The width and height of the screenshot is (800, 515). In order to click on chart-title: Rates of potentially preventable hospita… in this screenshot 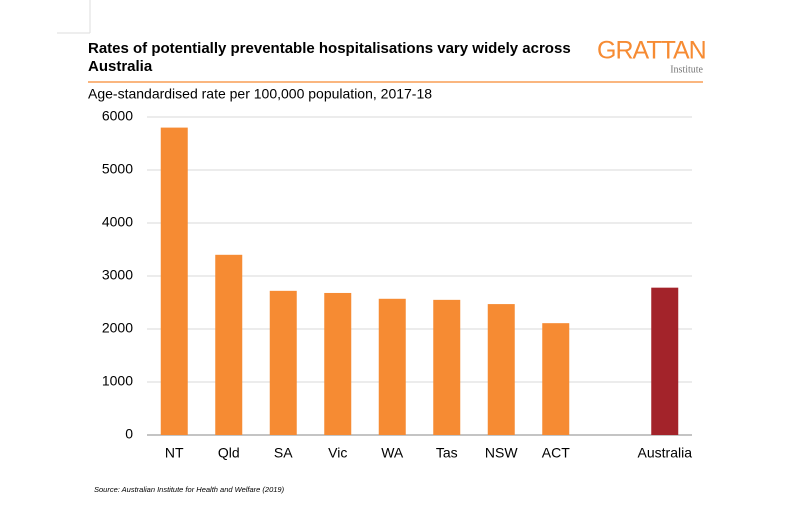, I will do `click(329, 57)`.